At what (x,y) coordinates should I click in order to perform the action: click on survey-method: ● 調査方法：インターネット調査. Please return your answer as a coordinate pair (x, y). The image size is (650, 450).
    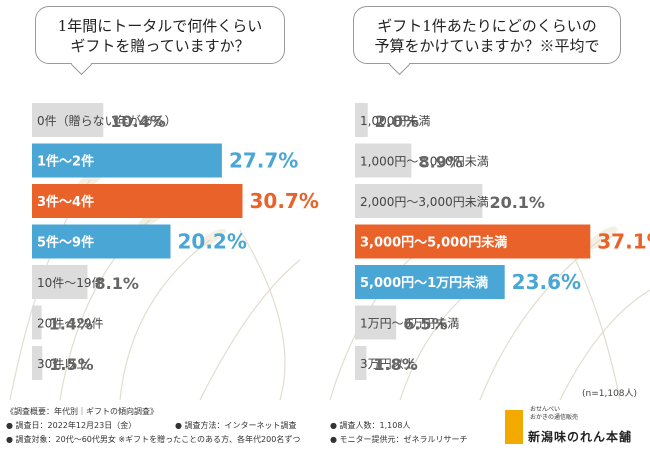
    Looking at the image, I should click on (236, 425).